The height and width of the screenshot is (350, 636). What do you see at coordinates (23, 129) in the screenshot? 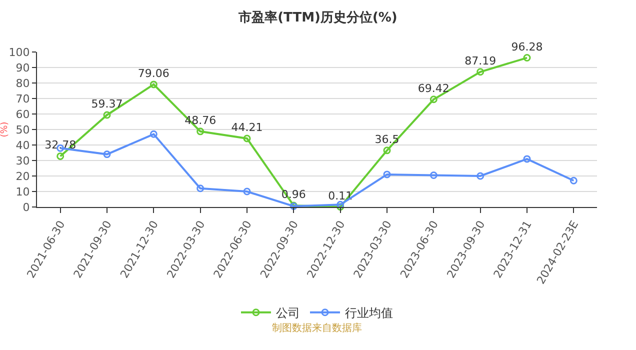
I see `y-tick-label: 50` at bounding box center [23, 129].